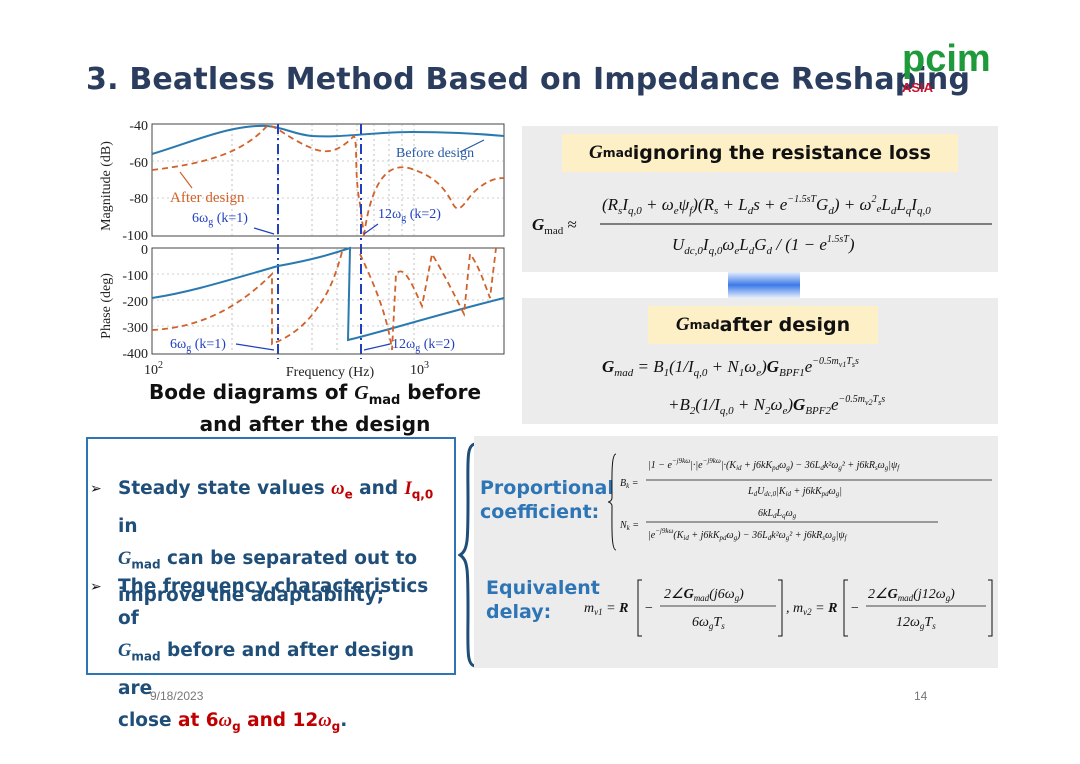 The image size is (1080, 764). What do you see at coordinates (378, 488) in the screenshot?
I see `bullet-text: and` at bounding box center [378, 488].